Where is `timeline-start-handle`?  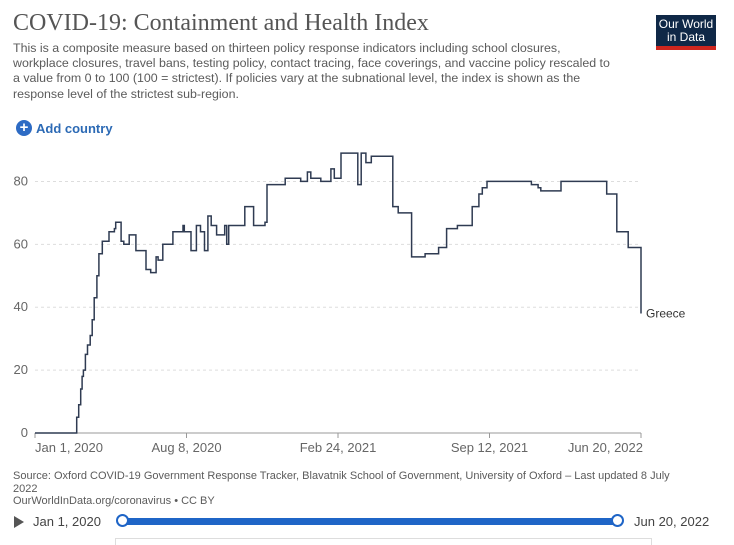
timeline-start-handle is located at coordinates (122, 520).